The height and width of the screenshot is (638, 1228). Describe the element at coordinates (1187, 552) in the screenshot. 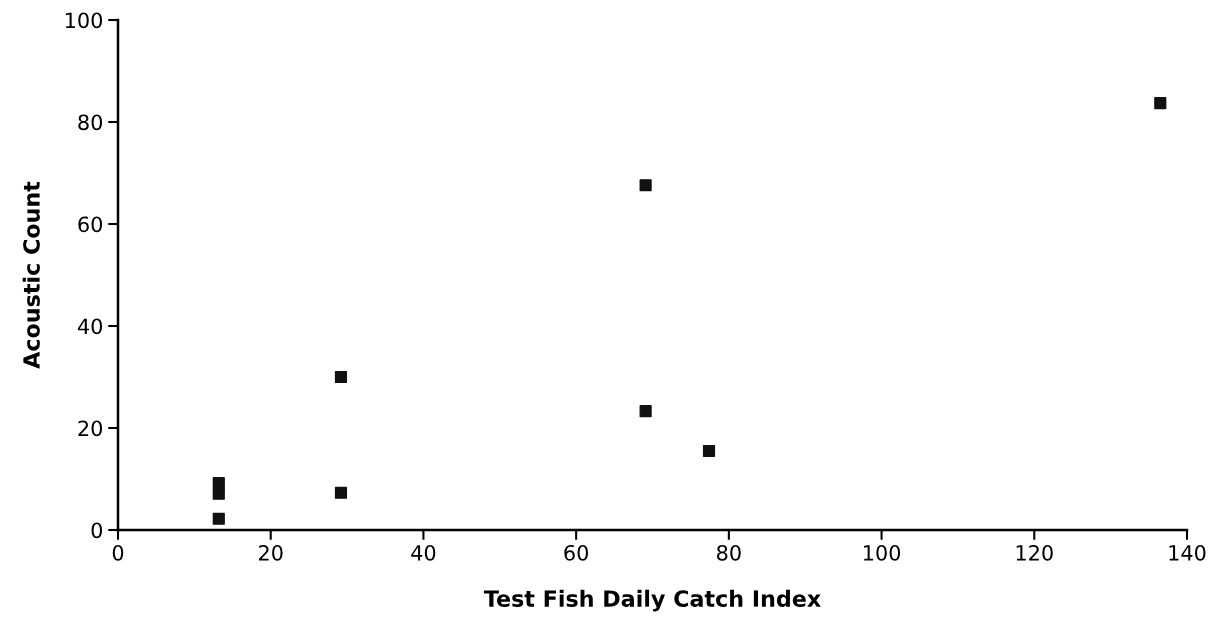

I see `x-tick-label: 140` at that location.